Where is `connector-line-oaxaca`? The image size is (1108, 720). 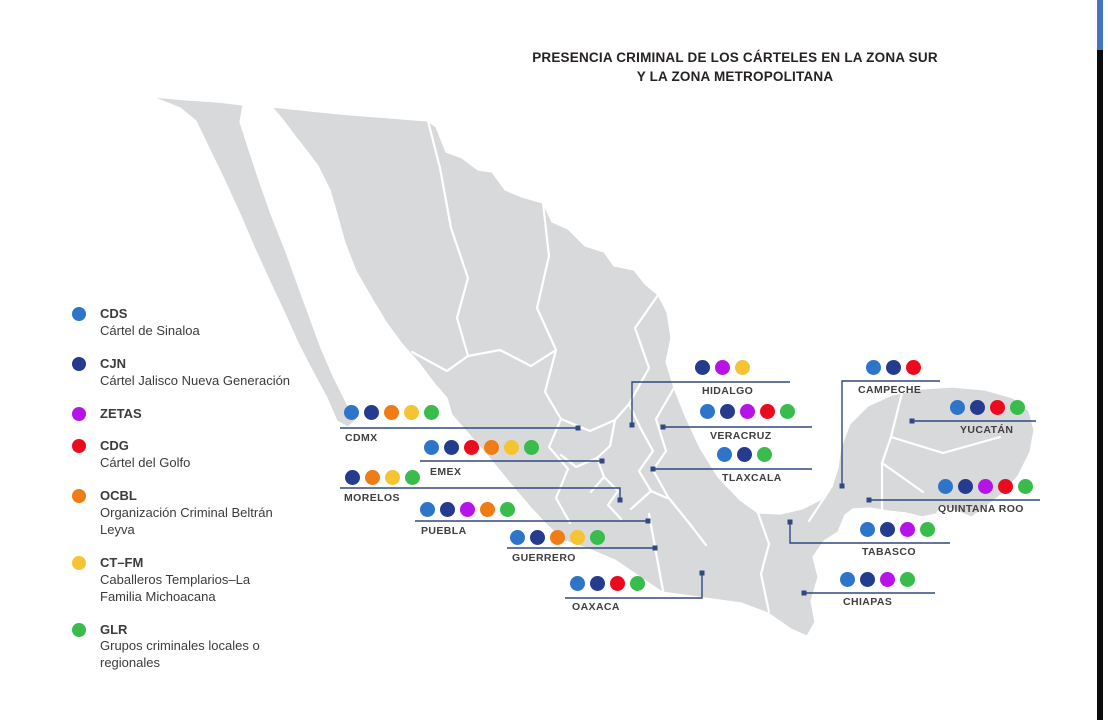
connector-line-oaxaca is located at coordinates (634, 587).